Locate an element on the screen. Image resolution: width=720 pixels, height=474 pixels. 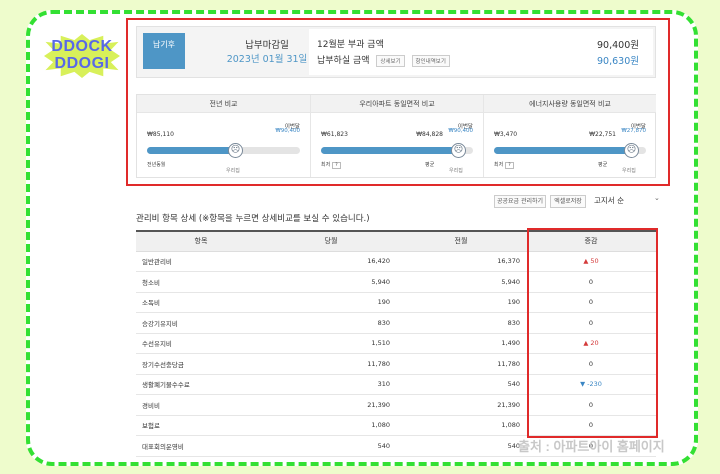
cell-current: 11,780 is located at coordinates (331, 364).